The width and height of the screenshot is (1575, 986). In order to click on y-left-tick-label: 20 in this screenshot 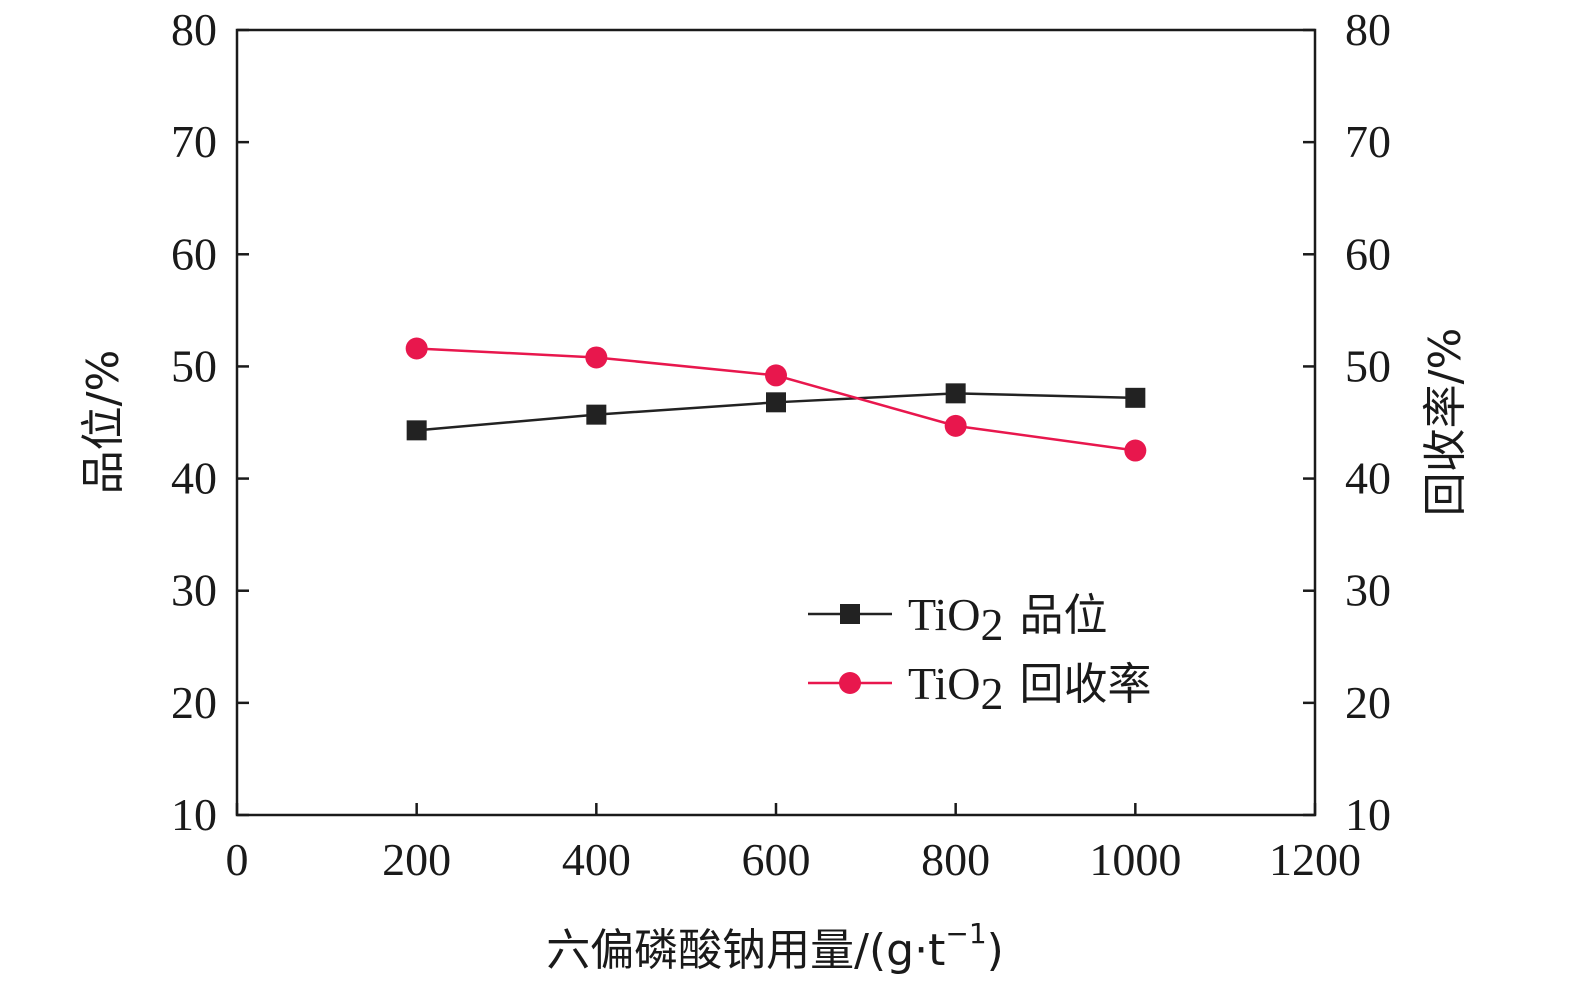, I will do `click(194, 702)`.